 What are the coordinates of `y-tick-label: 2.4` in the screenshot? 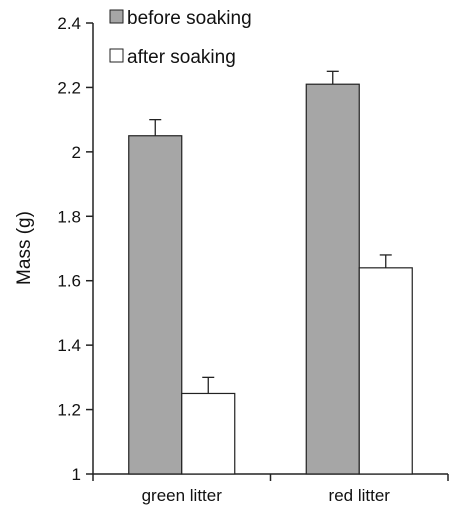 It's located at (69, 23).